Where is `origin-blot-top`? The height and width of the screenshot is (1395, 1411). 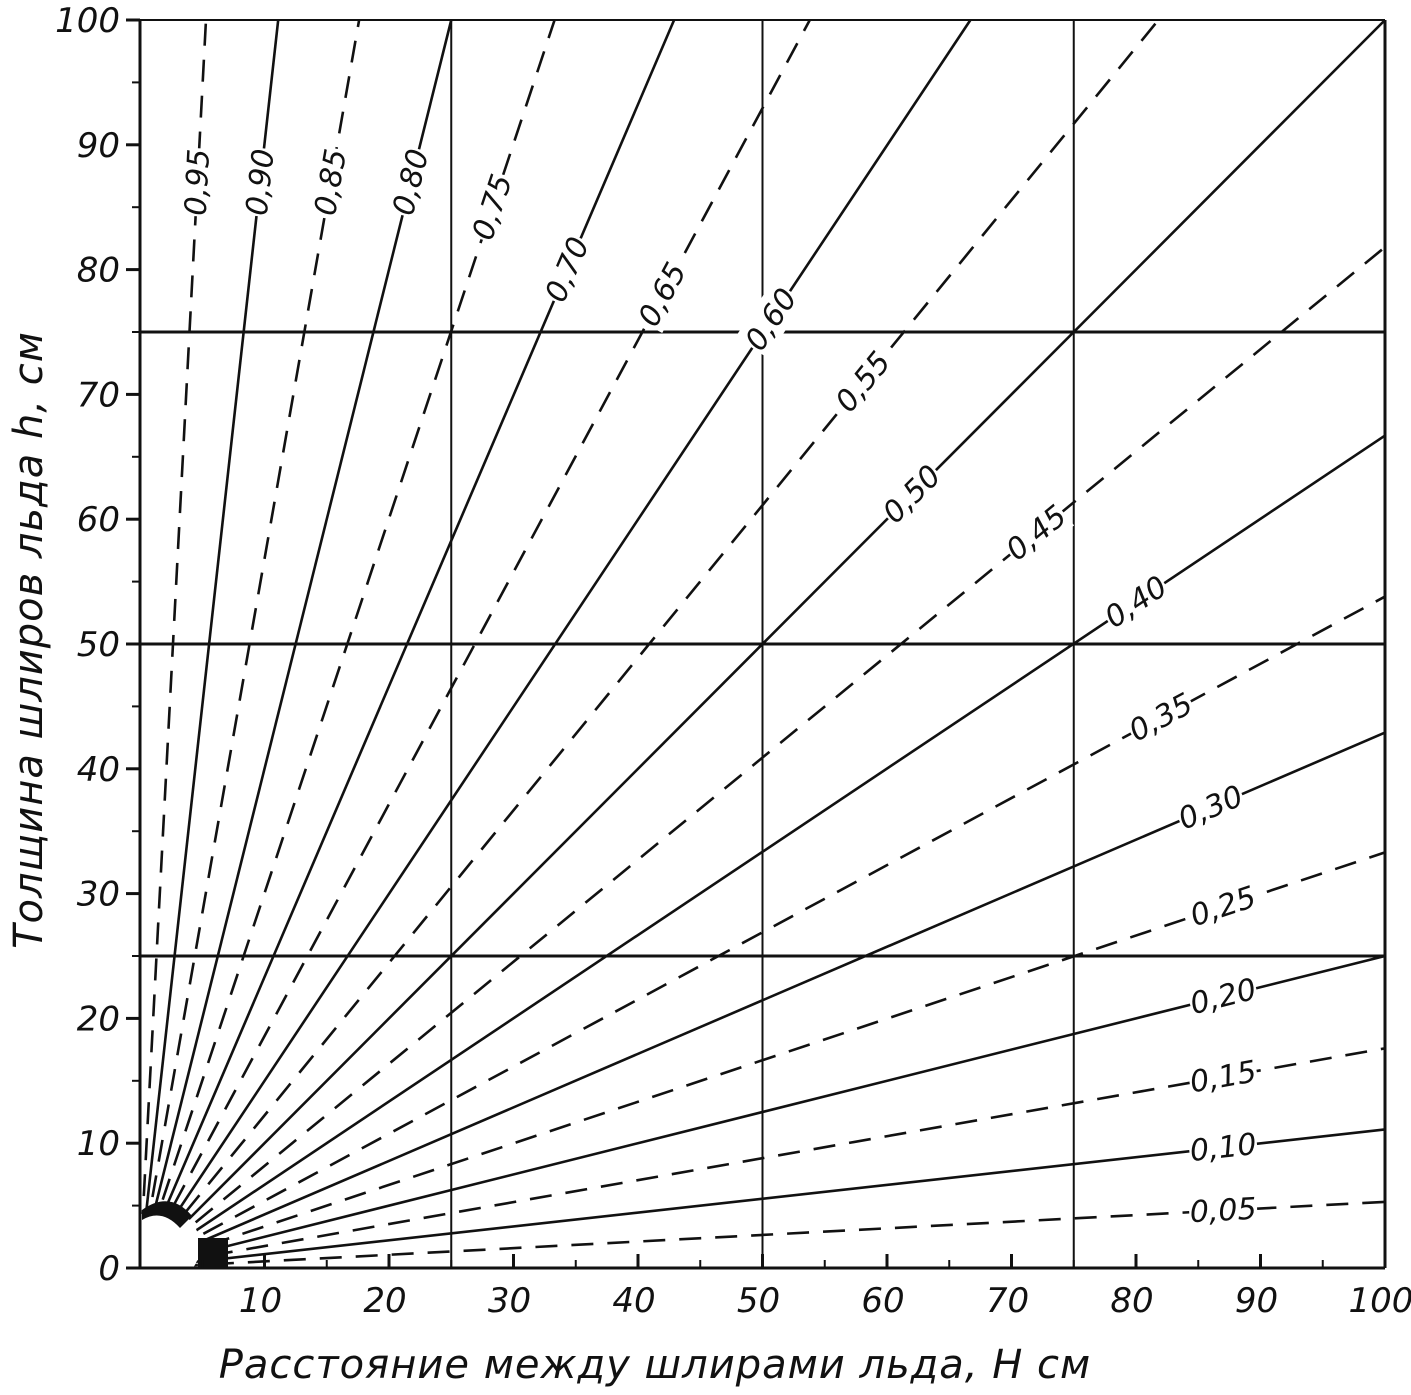
origin-blot-top is located at coordinates (167, 1214).